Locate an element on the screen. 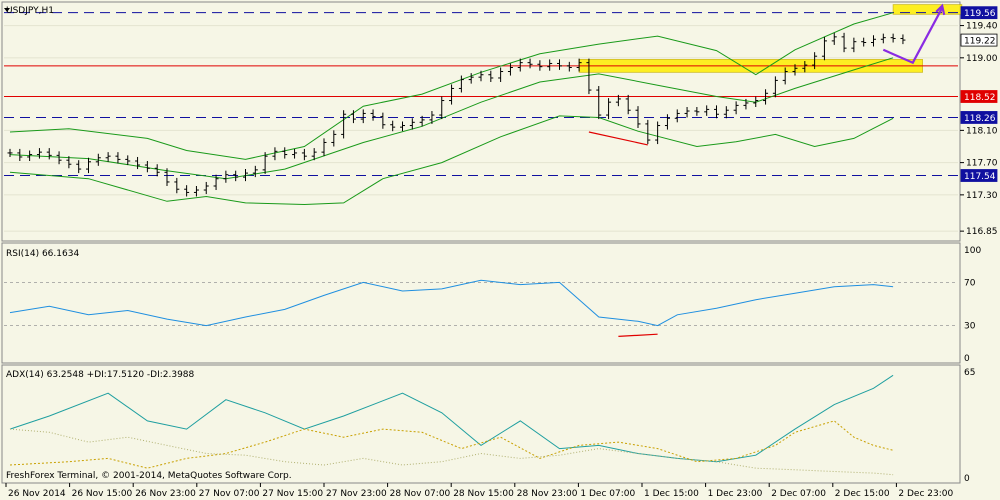 The height and width of the screenshot is (500, 1000). chart-title: USDJPY,H1 is located at coordinates (30, 11).